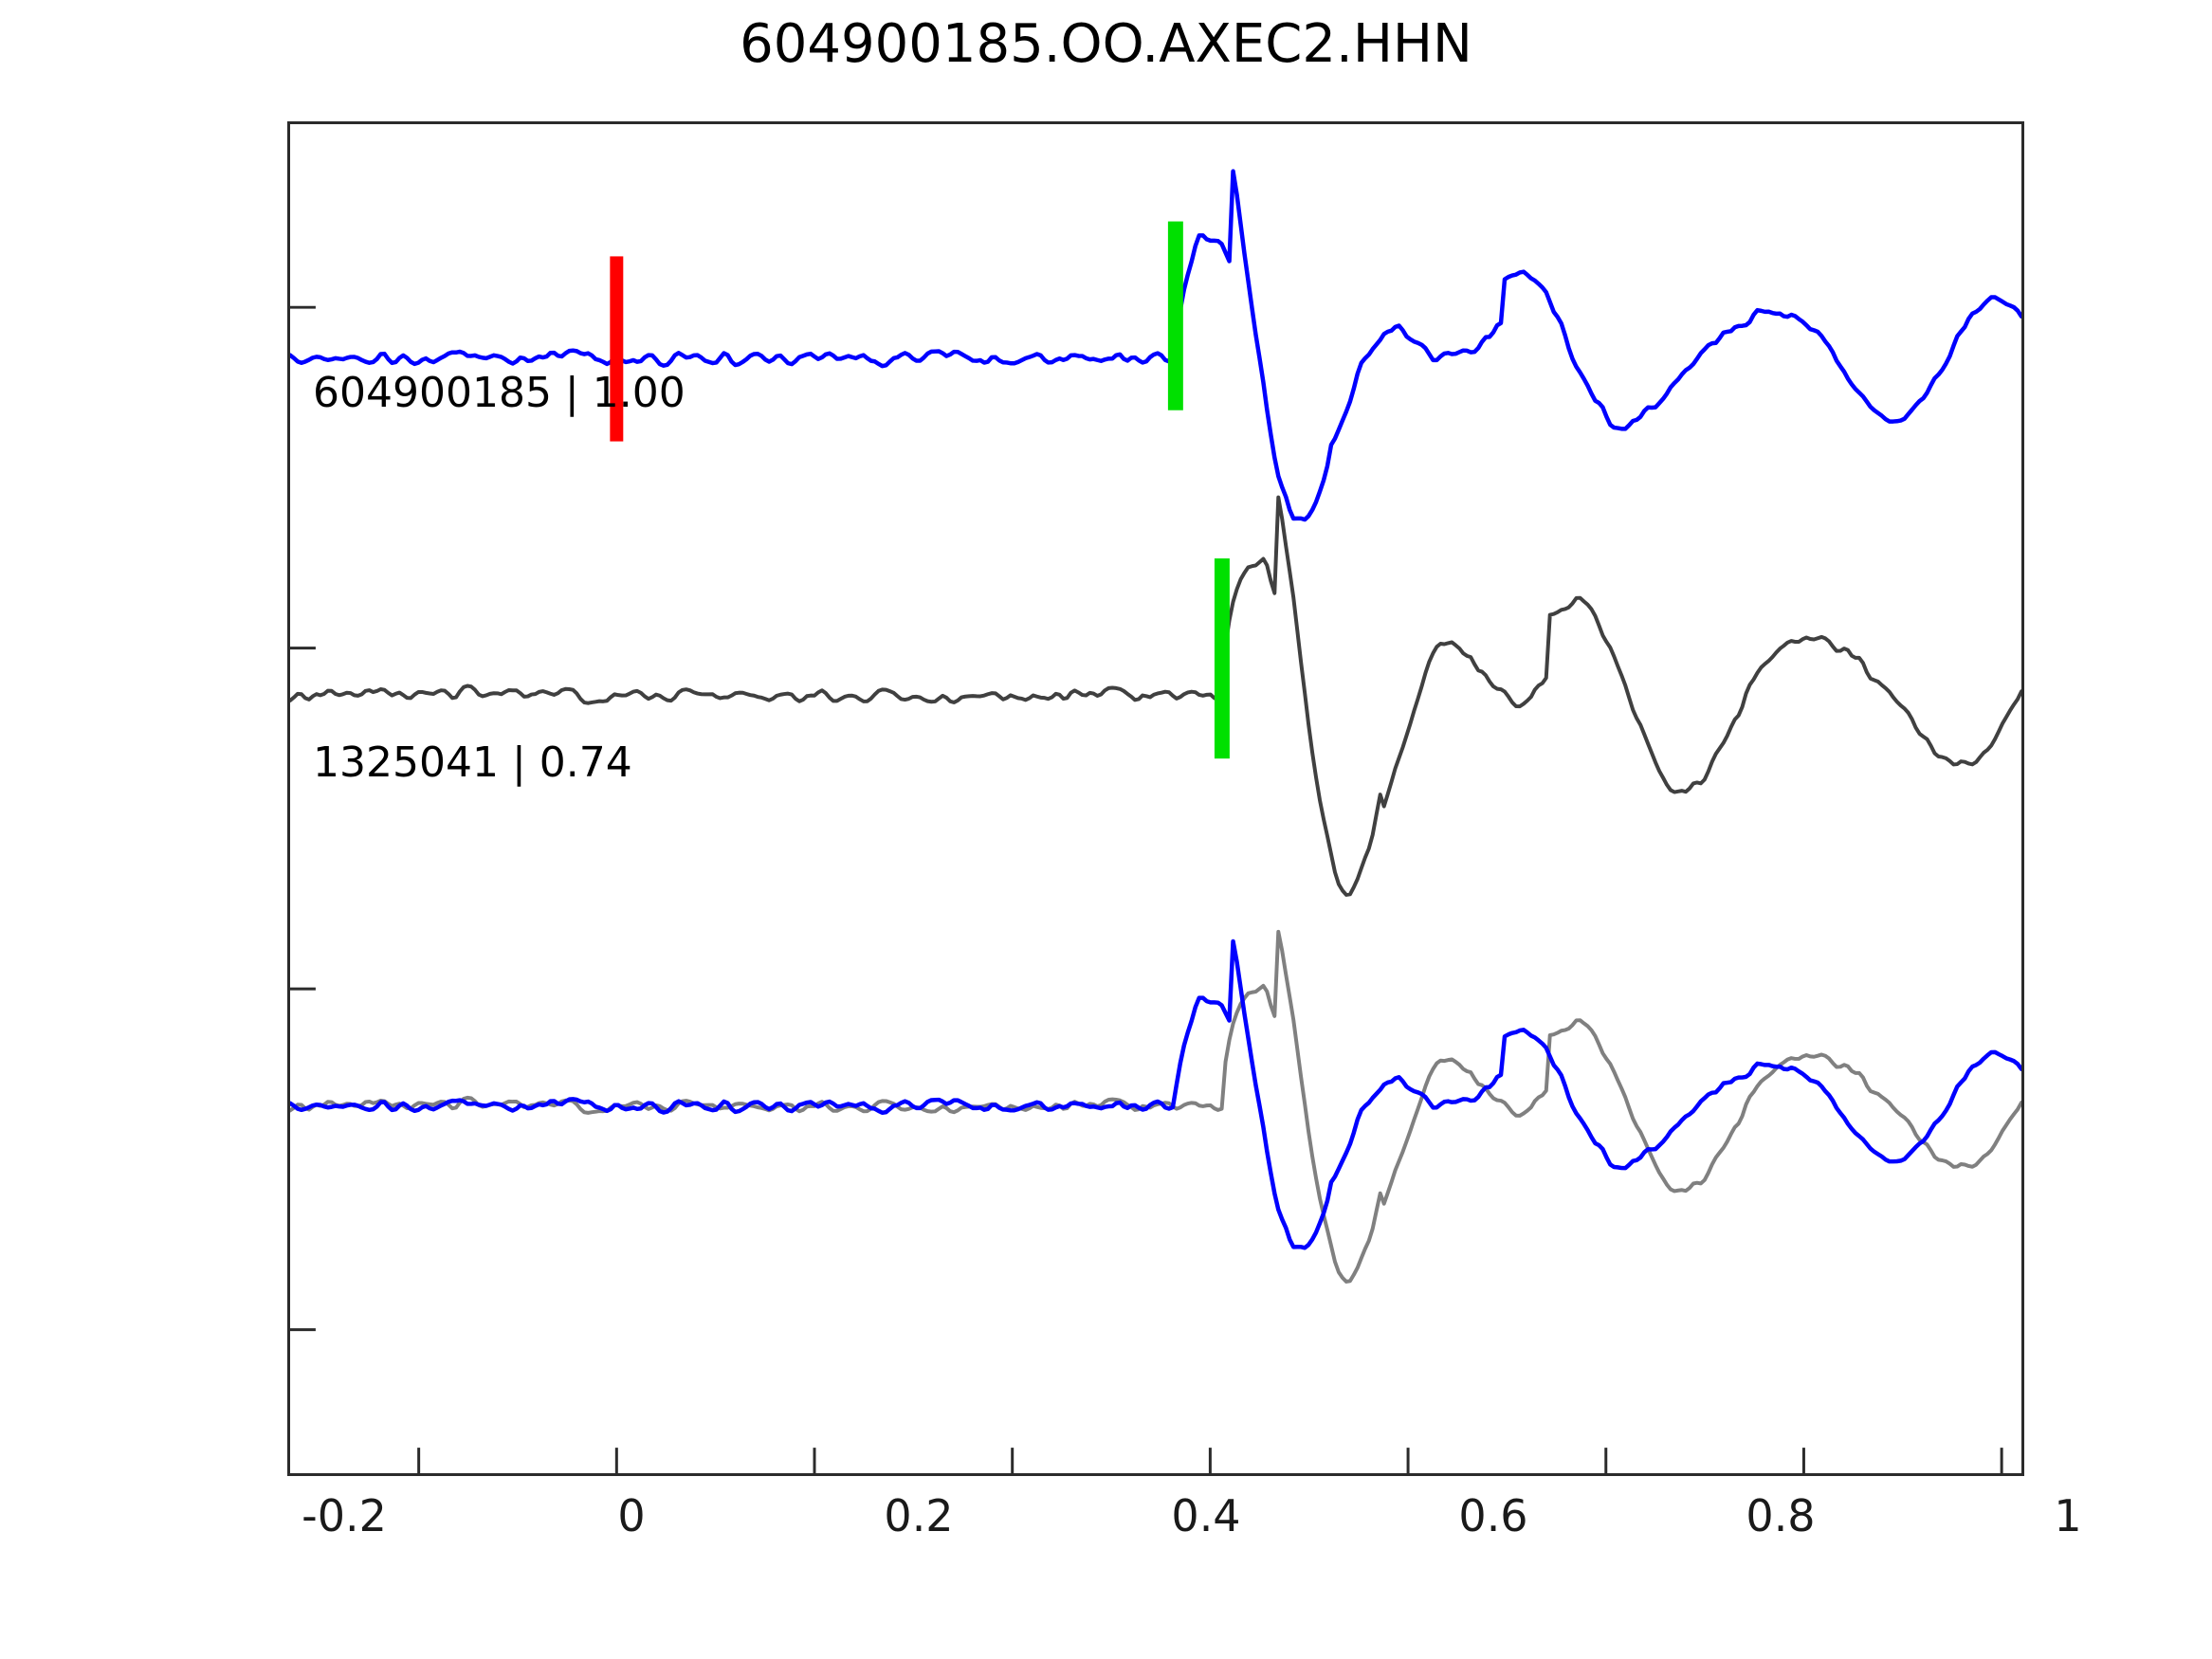 The width and height of the screenshot is (2212, 1659). I want to click on xtick-label--0.2: -0.2, so click(344, 1515).